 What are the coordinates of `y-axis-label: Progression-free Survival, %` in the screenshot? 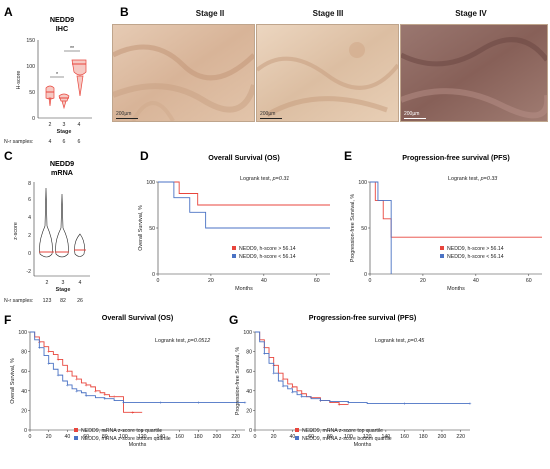 It's located at (238, 381).